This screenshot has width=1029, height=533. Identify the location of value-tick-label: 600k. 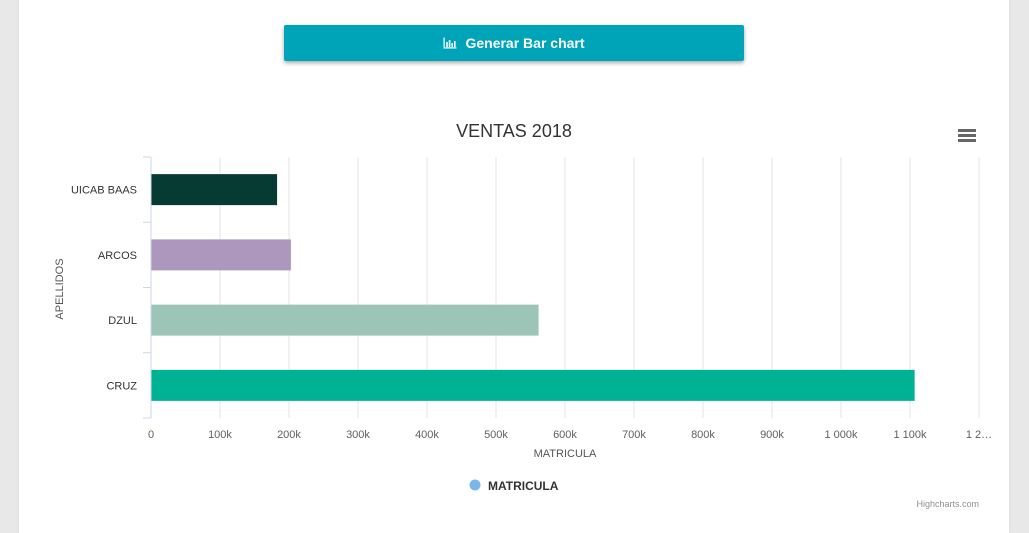
(565, 435).